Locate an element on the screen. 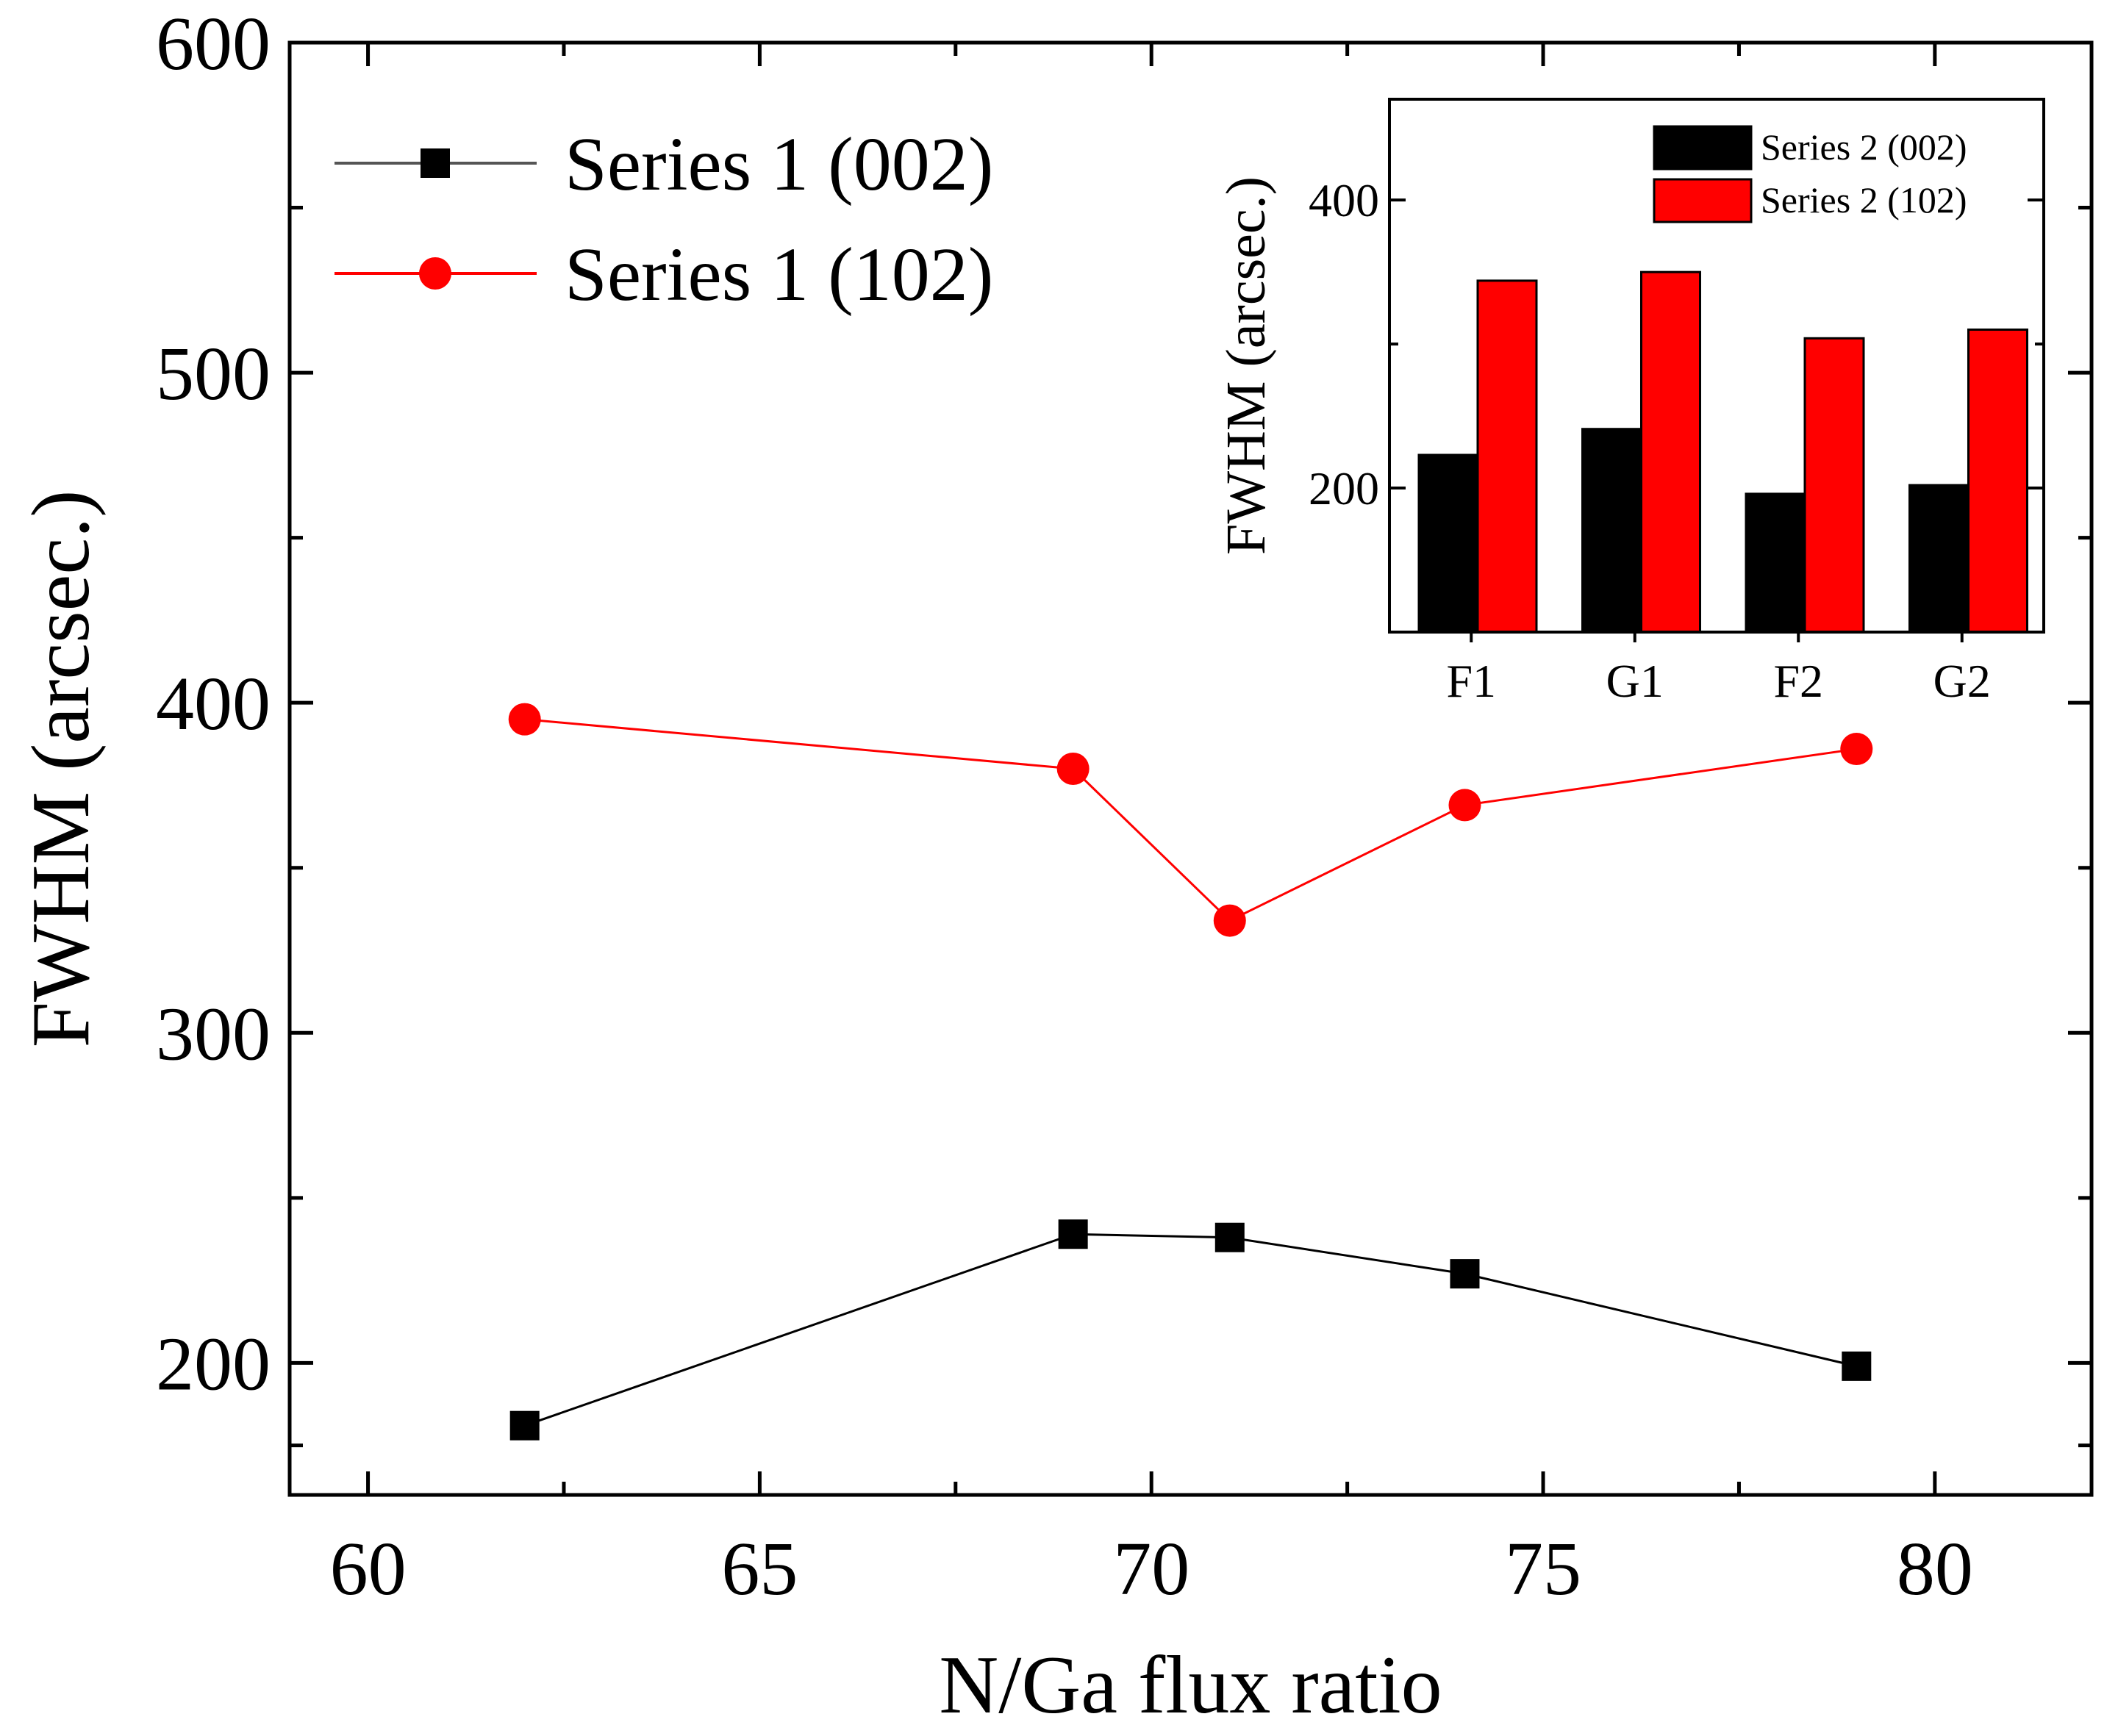 The image size is (2118, 1736). inset-y-axis-title: FWHM (arcsec.) is located at coordinates (1246, 365).